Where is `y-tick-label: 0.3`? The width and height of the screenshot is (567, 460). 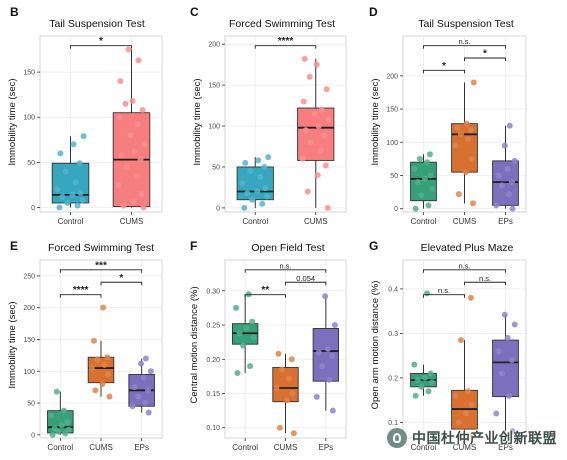 y-tick-label: 0.3 is located at coordinates (393, 334).